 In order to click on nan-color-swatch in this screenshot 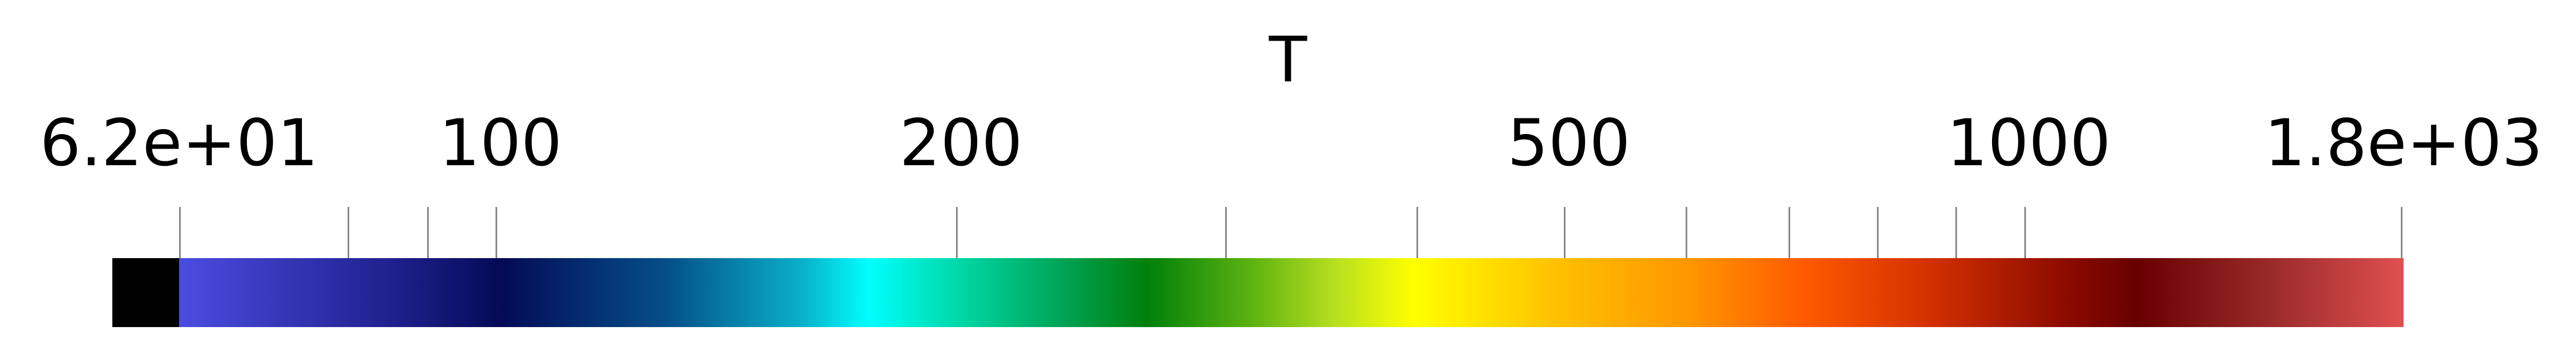, I will do `click(146, 292)`.